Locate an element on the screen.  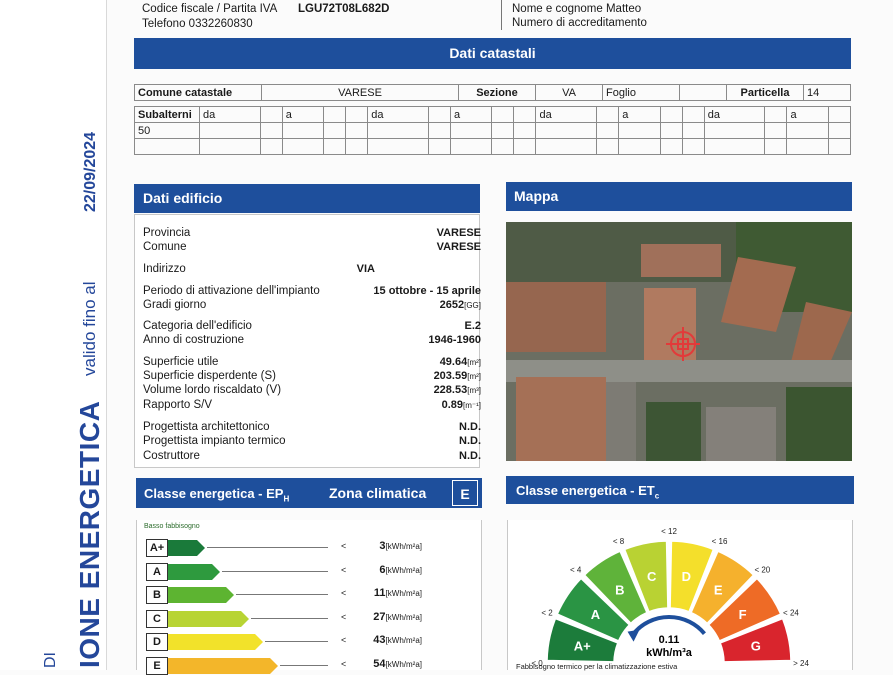
basso-fabbisogno: Basso fabbisogno is located at coordinates (172, 526).